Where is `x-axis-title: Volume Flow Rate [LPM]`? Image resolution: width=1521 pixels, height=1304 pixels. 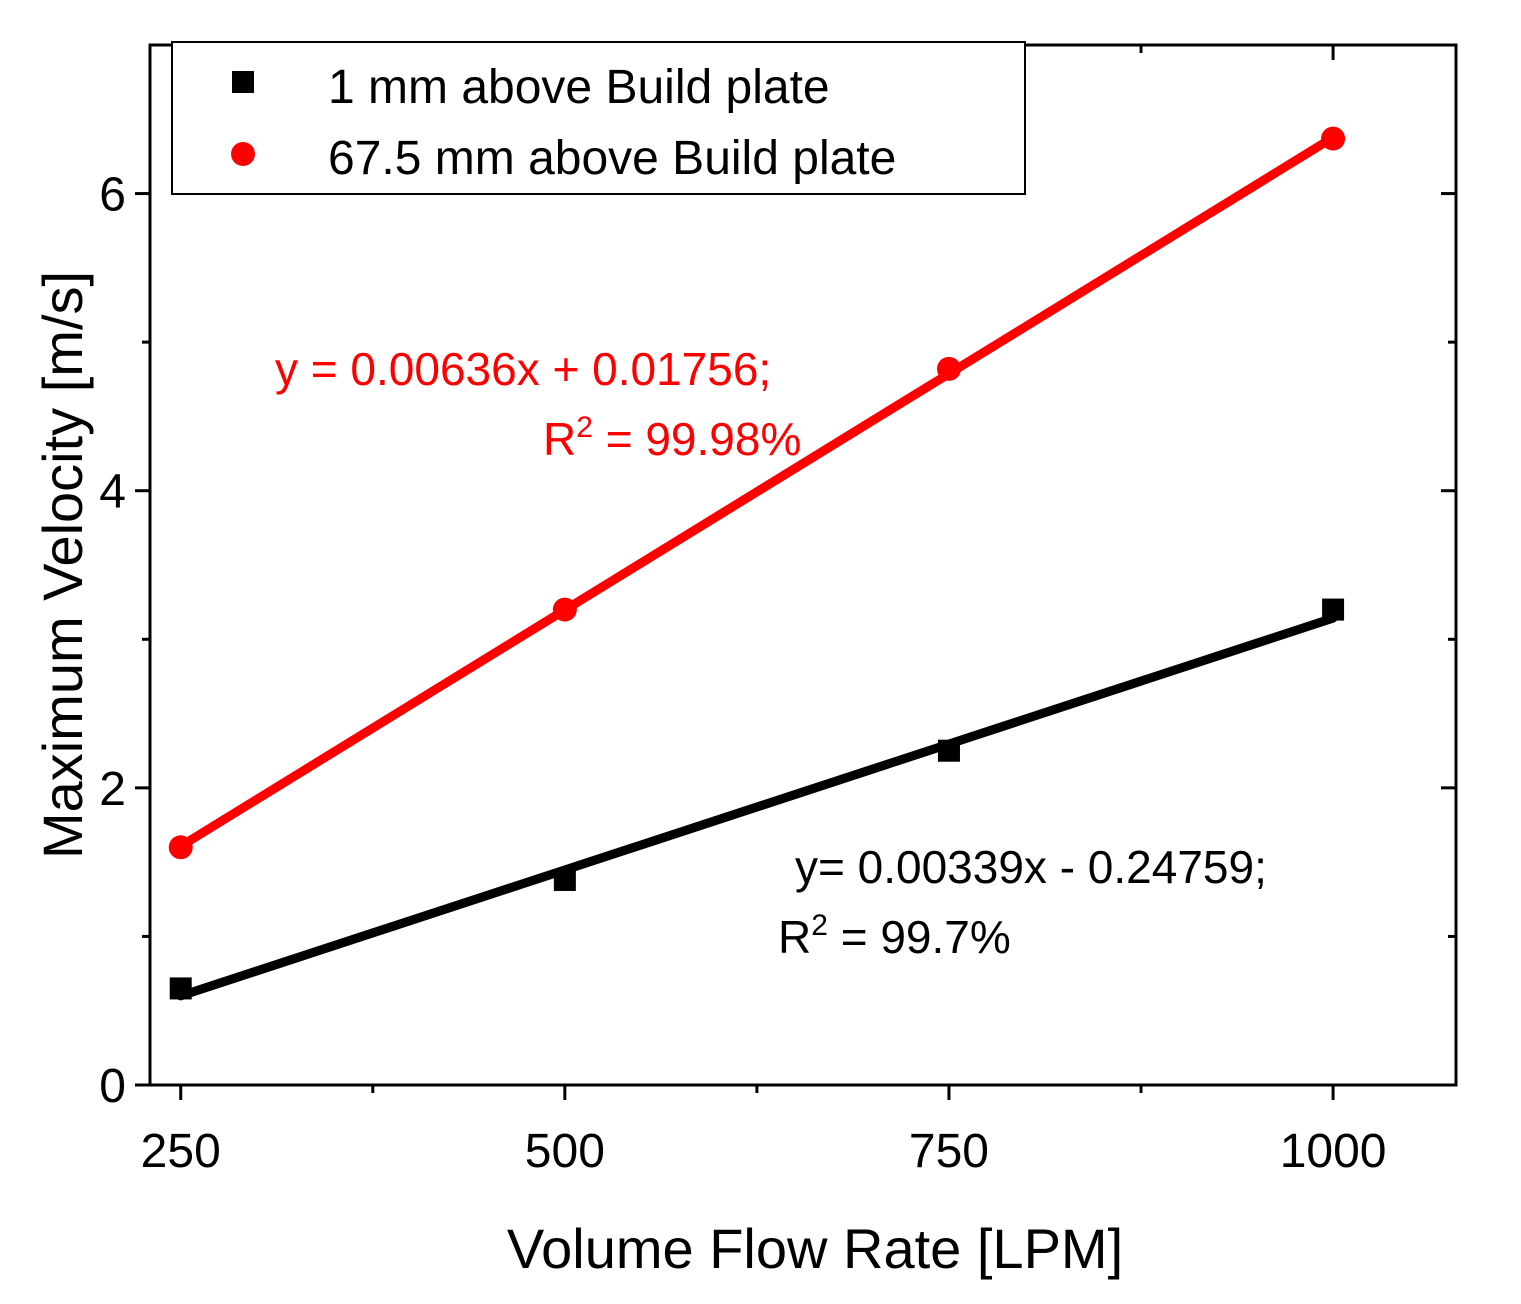
x-axis-title: Volume Flow Rate [LPM] is located at coordinates (815, 1248).